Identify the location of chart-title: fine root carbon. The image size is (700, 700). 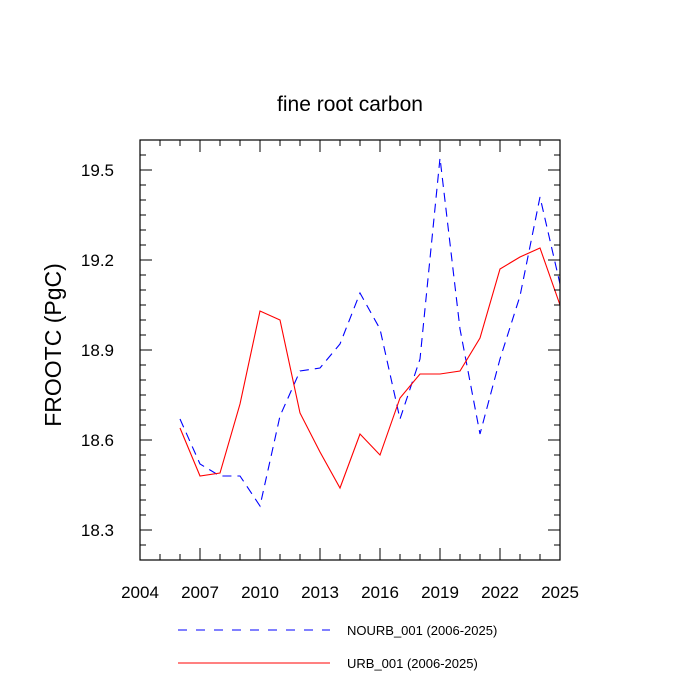
(350, 104).